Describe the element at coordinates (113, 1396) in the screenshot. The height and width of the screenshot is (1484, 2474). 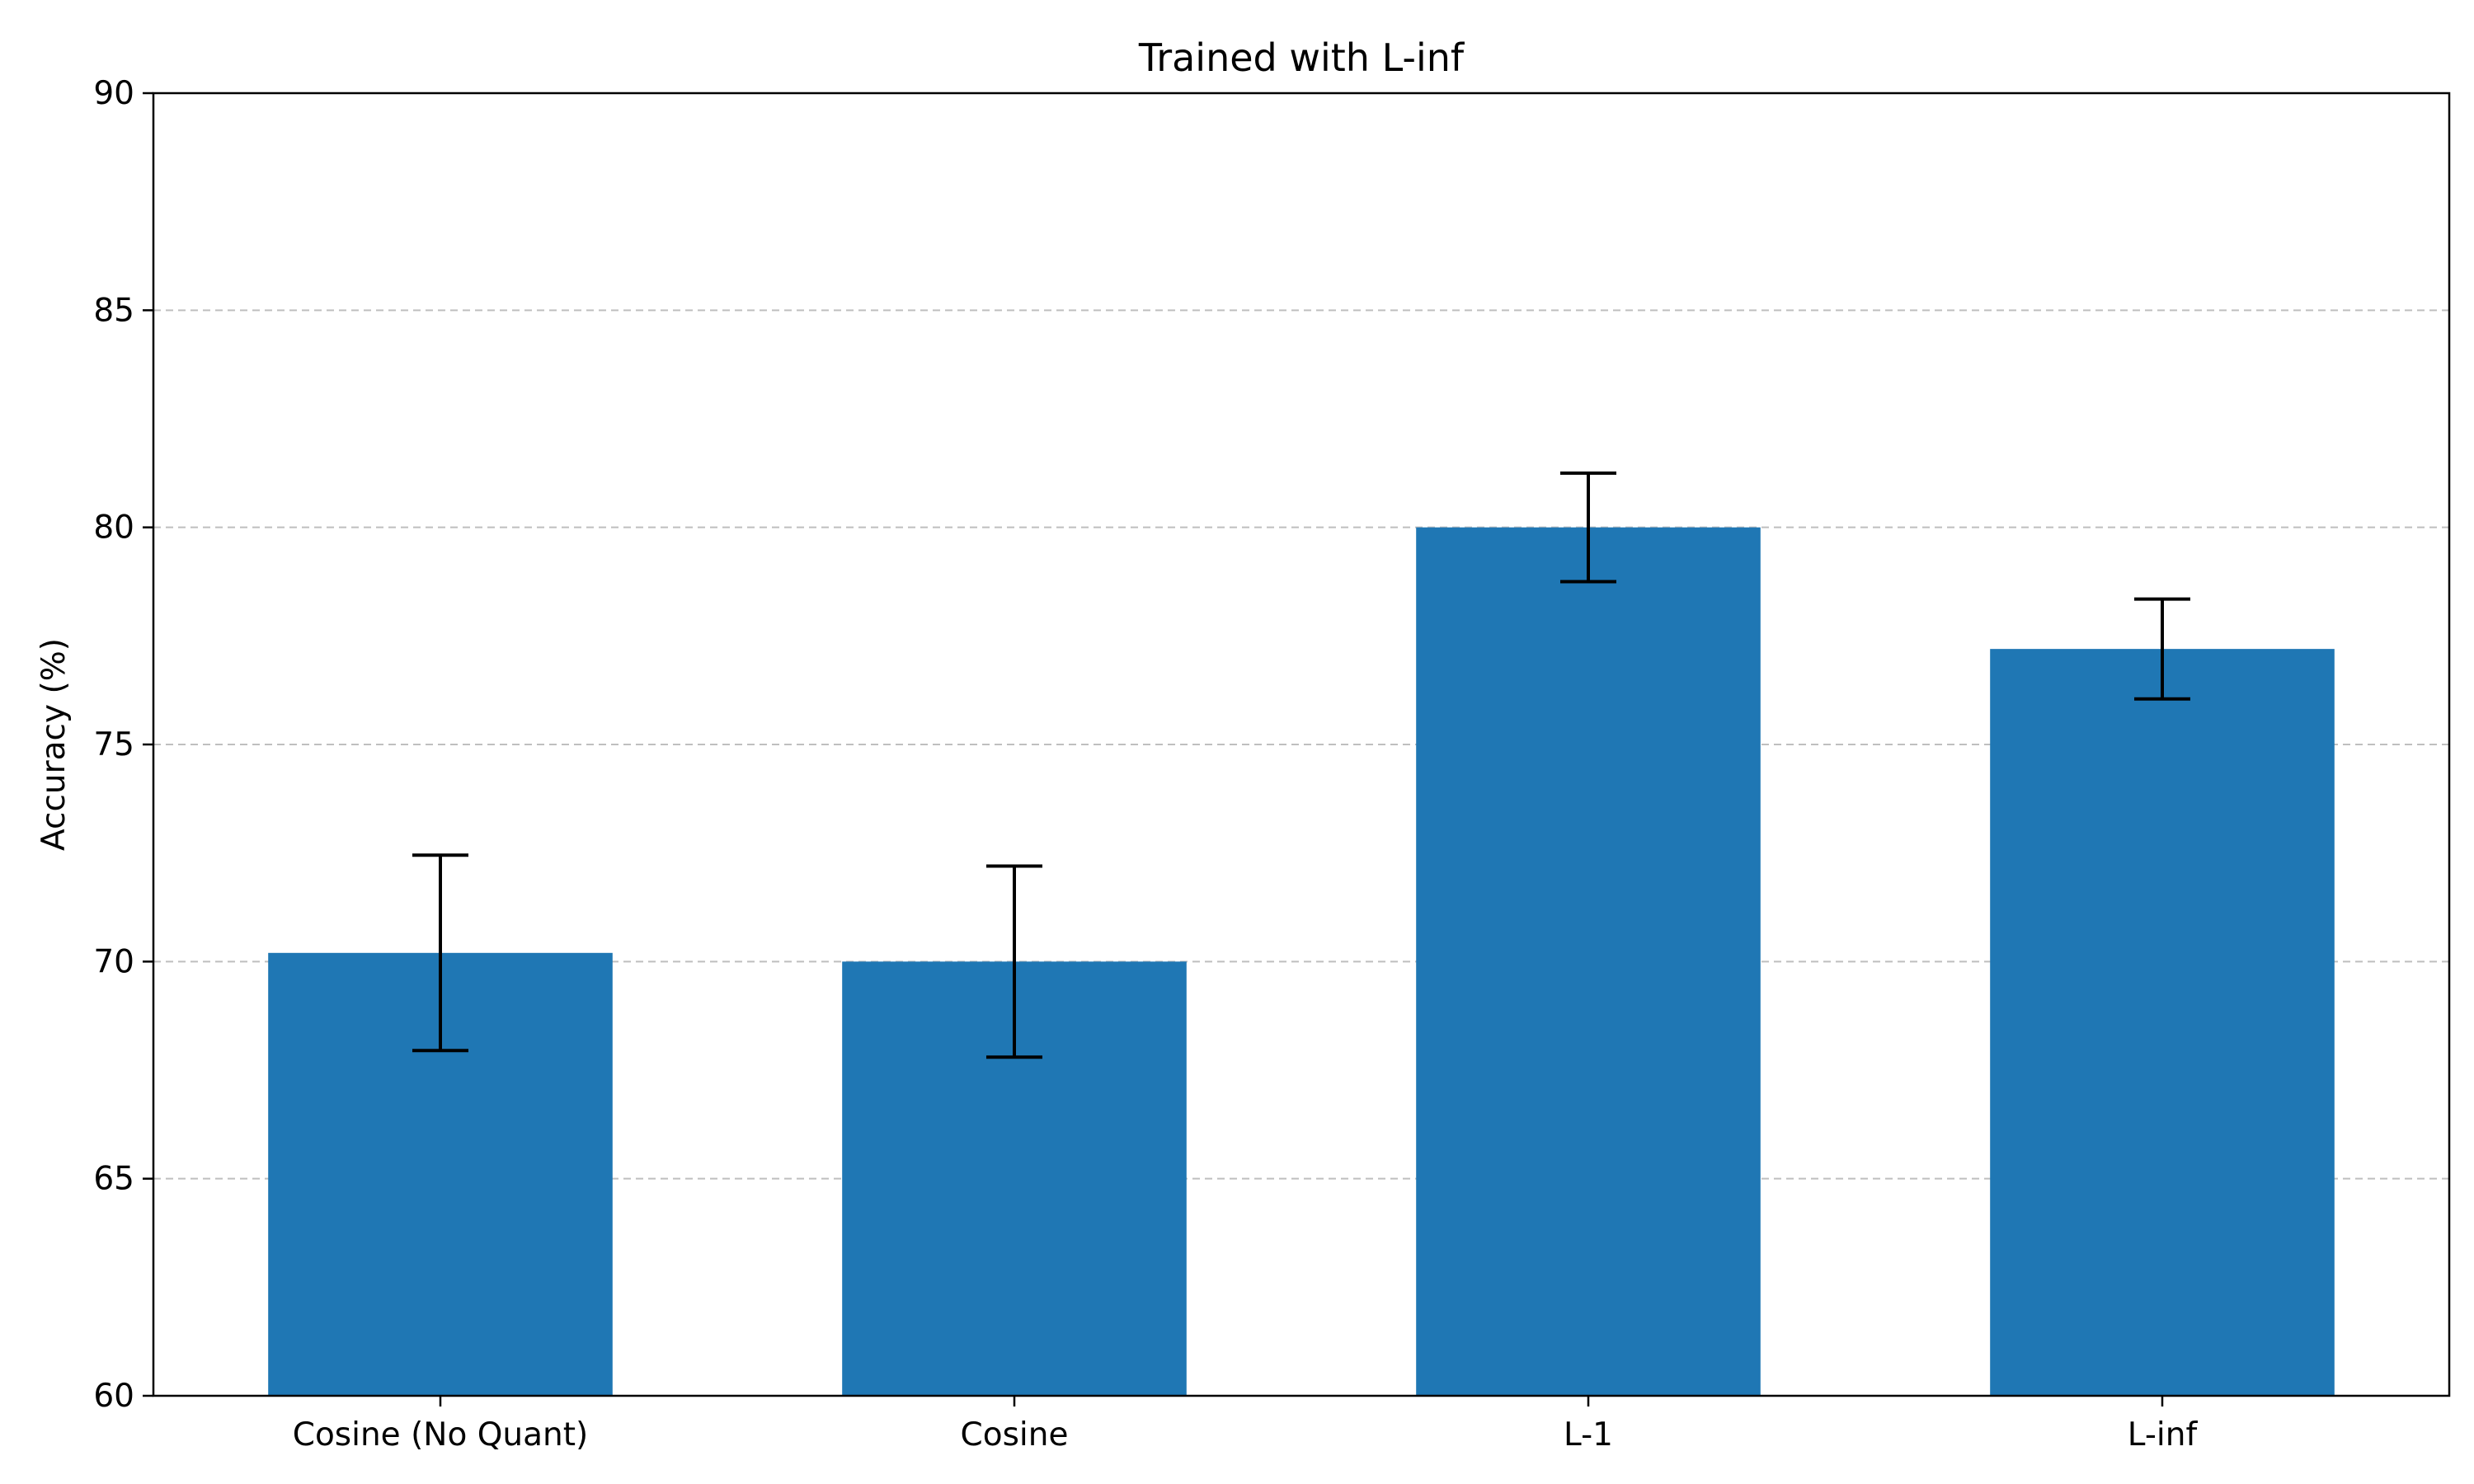
I see `y-tick-label: 60` at that location.